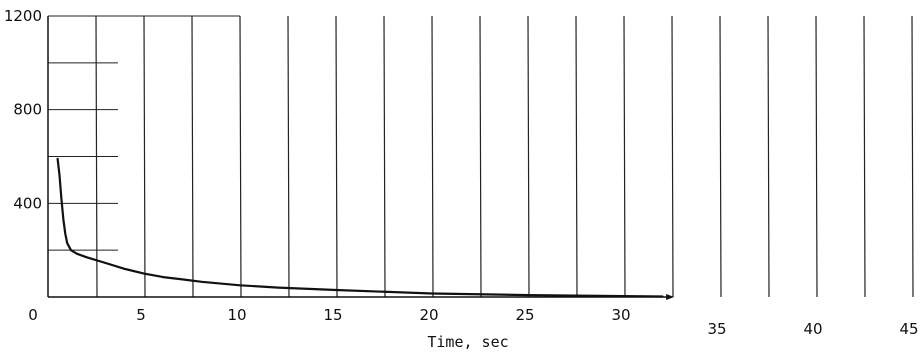  What do you see at coordinates (524, 315) in the screenshot?
I see `x-tick-label: 25` at bounding box center [524, 315].